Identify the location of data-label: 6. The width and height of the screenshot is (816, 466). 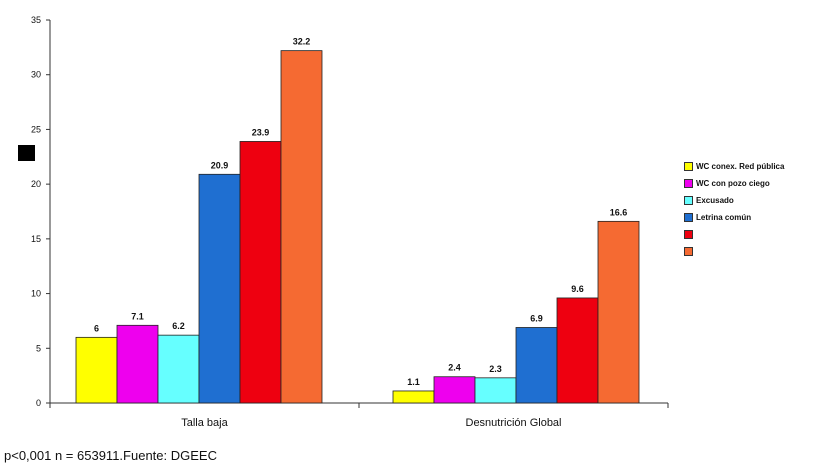
(96, 328).